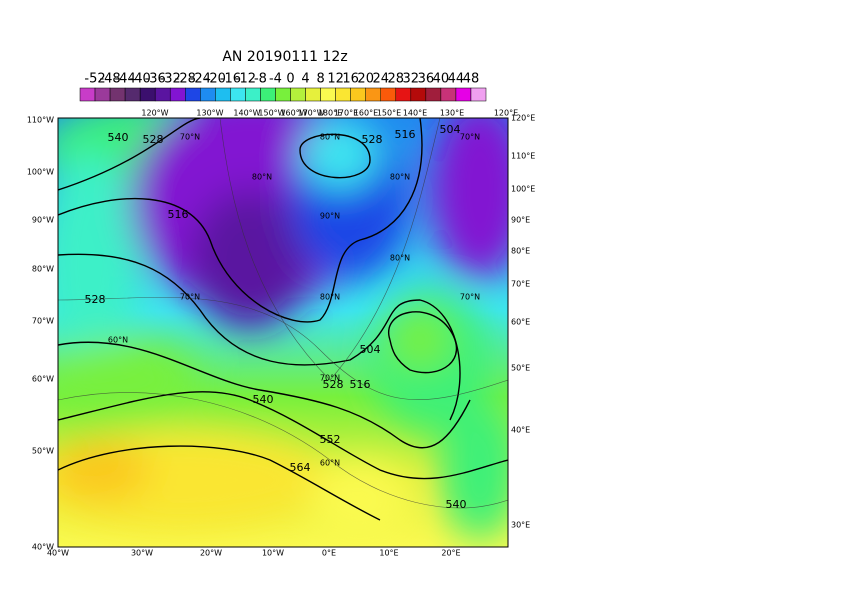 Image resolution: width=842 pixels, height=596 pixels. Describe the element at coordinates (200, 79) in the screenshot. I see `colorbar-label: -24` at that location.